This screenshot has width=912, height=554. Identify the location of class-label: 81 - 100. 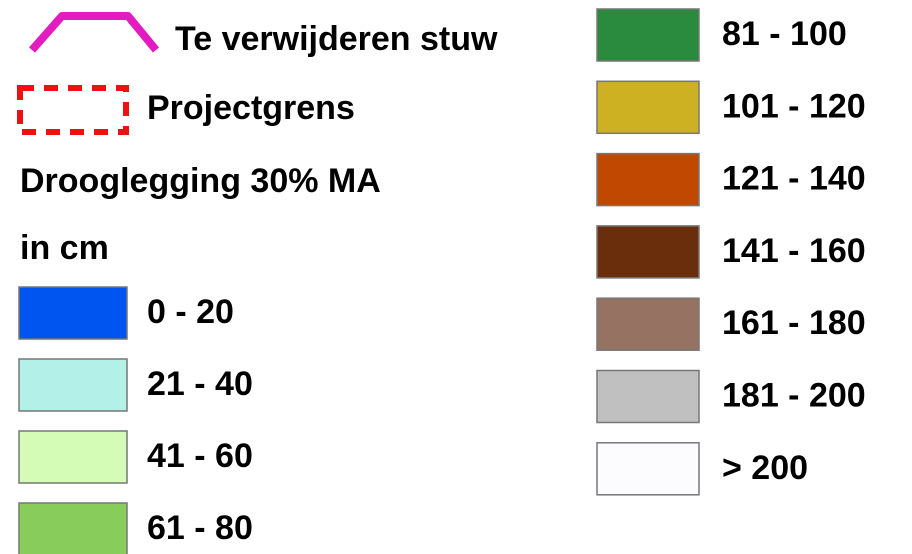
(784, 34).